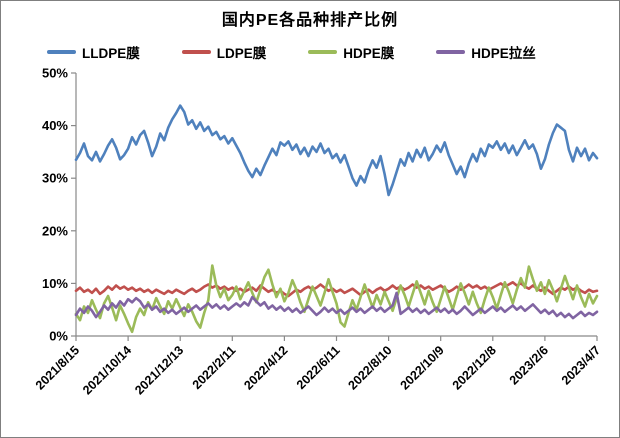 This screenshot has width=620, height=438. I want to click on ldpe-line-swatch-icon, so click(196, 52).